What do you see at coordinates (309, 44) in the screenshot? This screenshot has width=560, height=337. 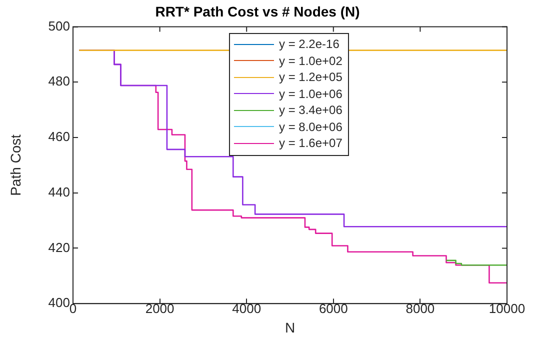 I see `legend-label: y = 2.2e-16` at bounding box center [309, 44].